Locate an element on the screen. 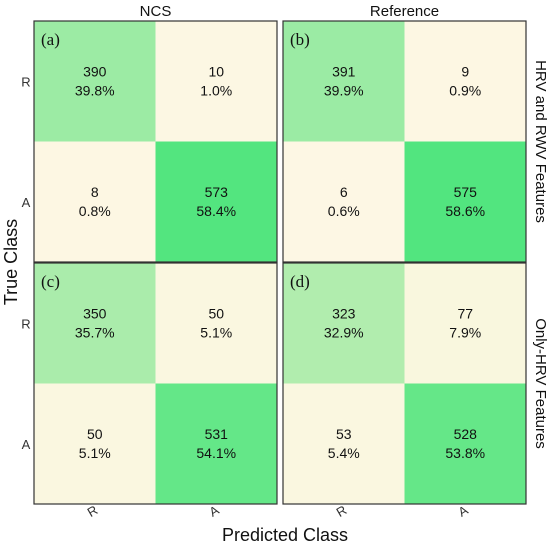 The image size is (550, 549). x-axis-label: Predicted Class is located at coordinates (285, 535).